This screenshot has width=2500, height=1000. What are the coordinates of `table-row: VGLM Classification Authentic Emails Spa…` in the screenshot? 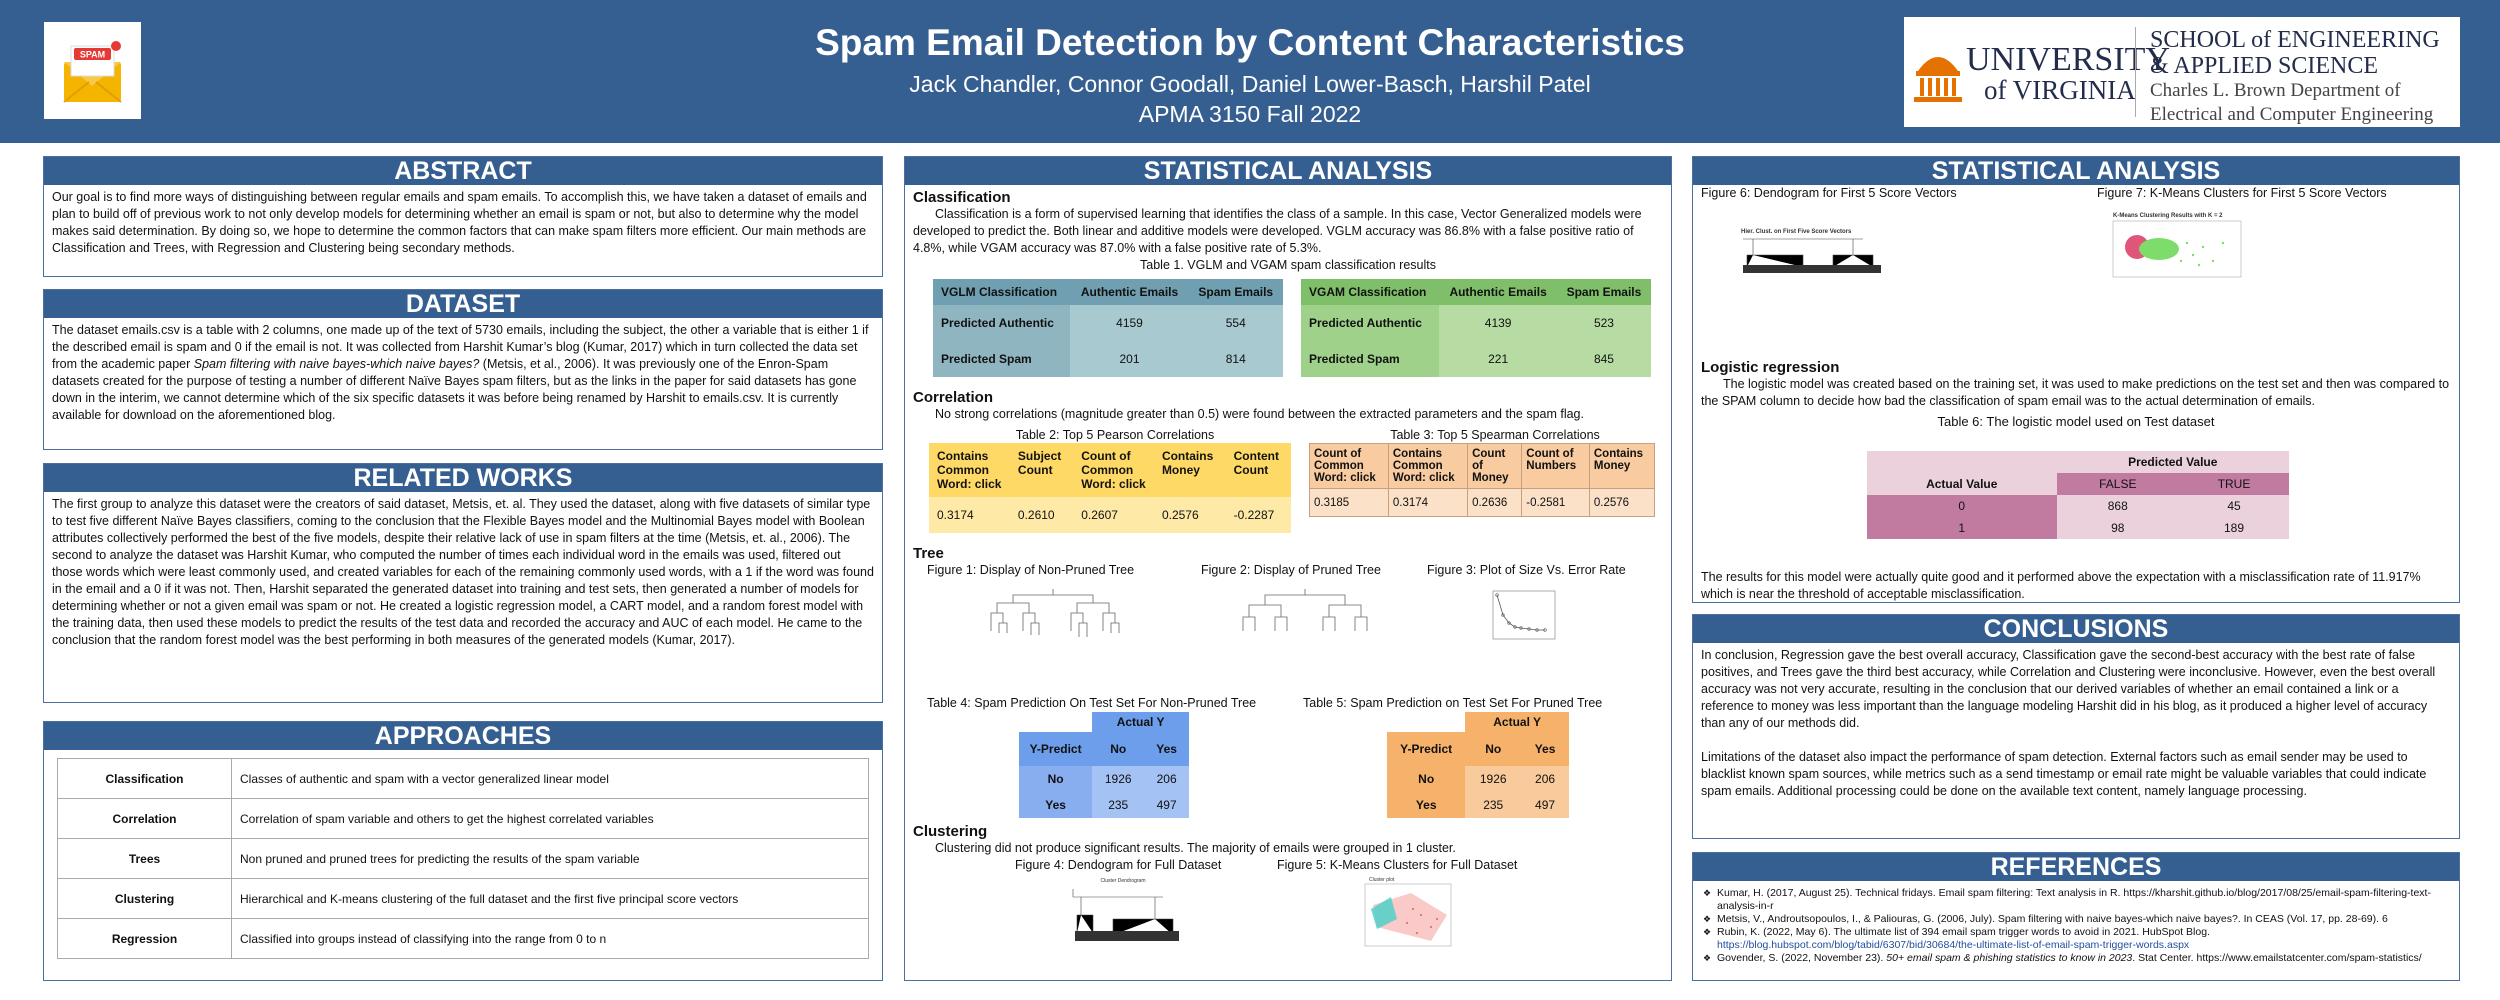 It's located at (1108, 292).